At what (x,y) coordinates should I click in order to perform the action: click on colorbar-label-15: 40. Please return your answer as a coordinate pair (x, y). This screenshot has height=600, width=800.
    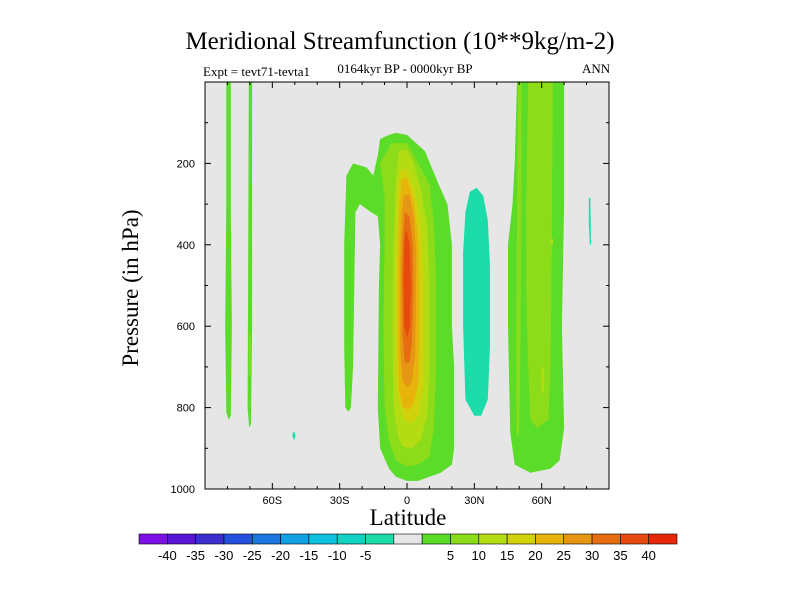
    Looking at the image, I should click on (648, 555).